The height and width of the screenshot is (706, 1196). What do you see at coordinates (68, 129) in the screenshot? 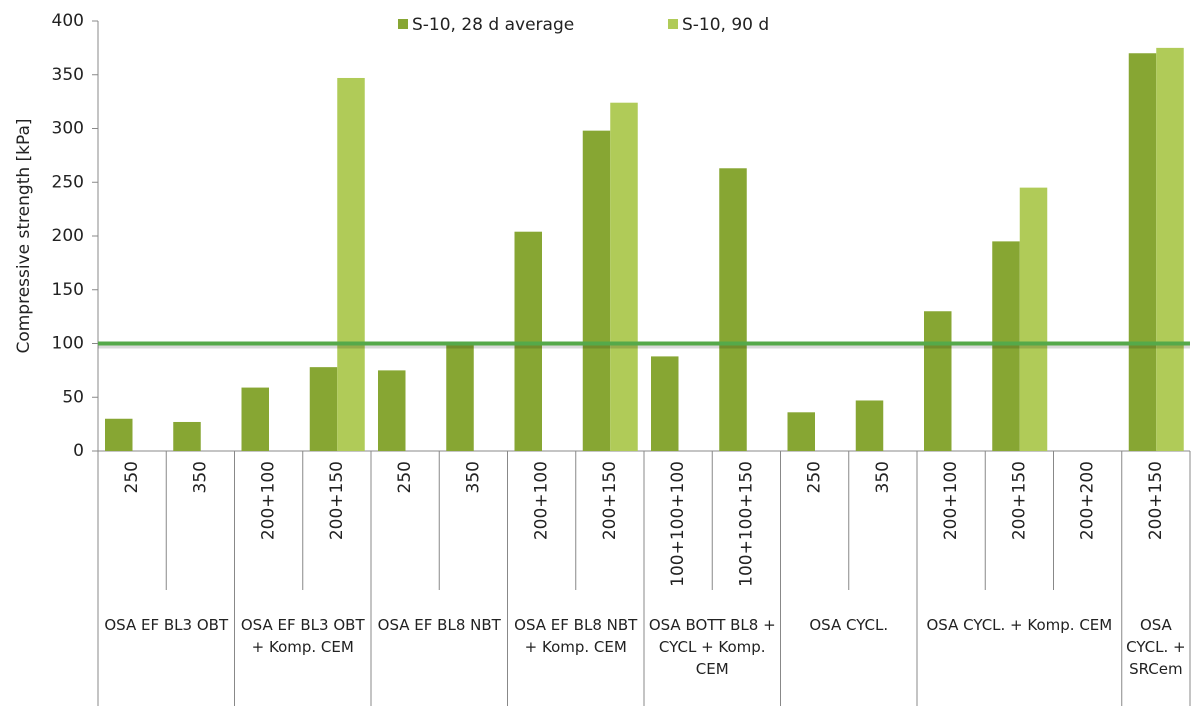
I see `y-tick-label: 300` at bounding box center [68, 129].